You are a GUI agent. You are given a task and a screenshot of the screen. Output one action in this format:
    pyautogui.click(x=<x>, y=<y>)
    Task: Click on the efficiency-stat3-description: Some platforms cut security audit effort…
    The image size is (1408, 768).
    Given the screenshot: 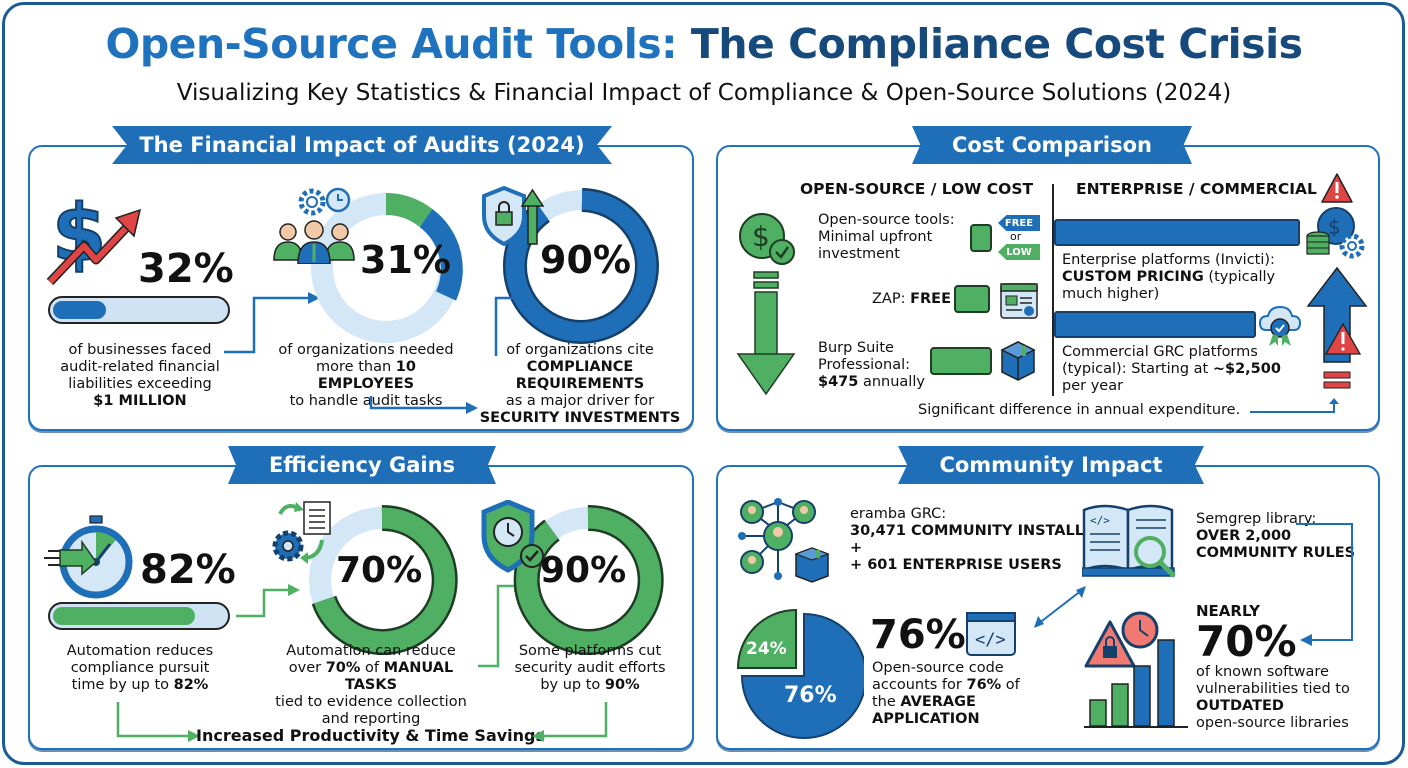 What is the action you would take?
    pyautogui.click(x=590, y=668)
    